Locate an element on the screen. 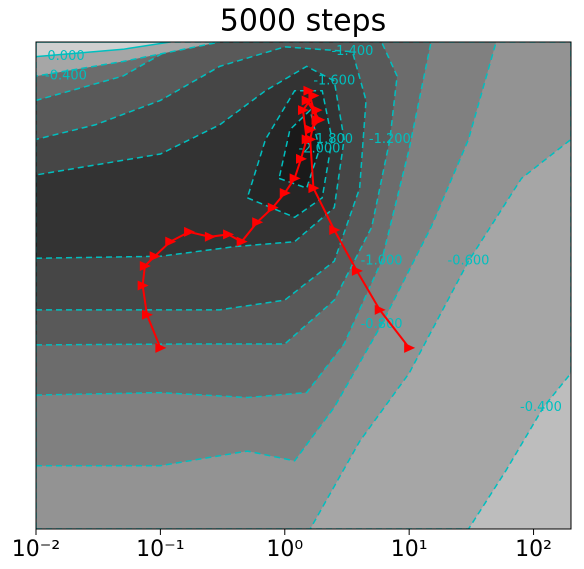  contour-label: -1.400 is located at coordinates (352, 51).